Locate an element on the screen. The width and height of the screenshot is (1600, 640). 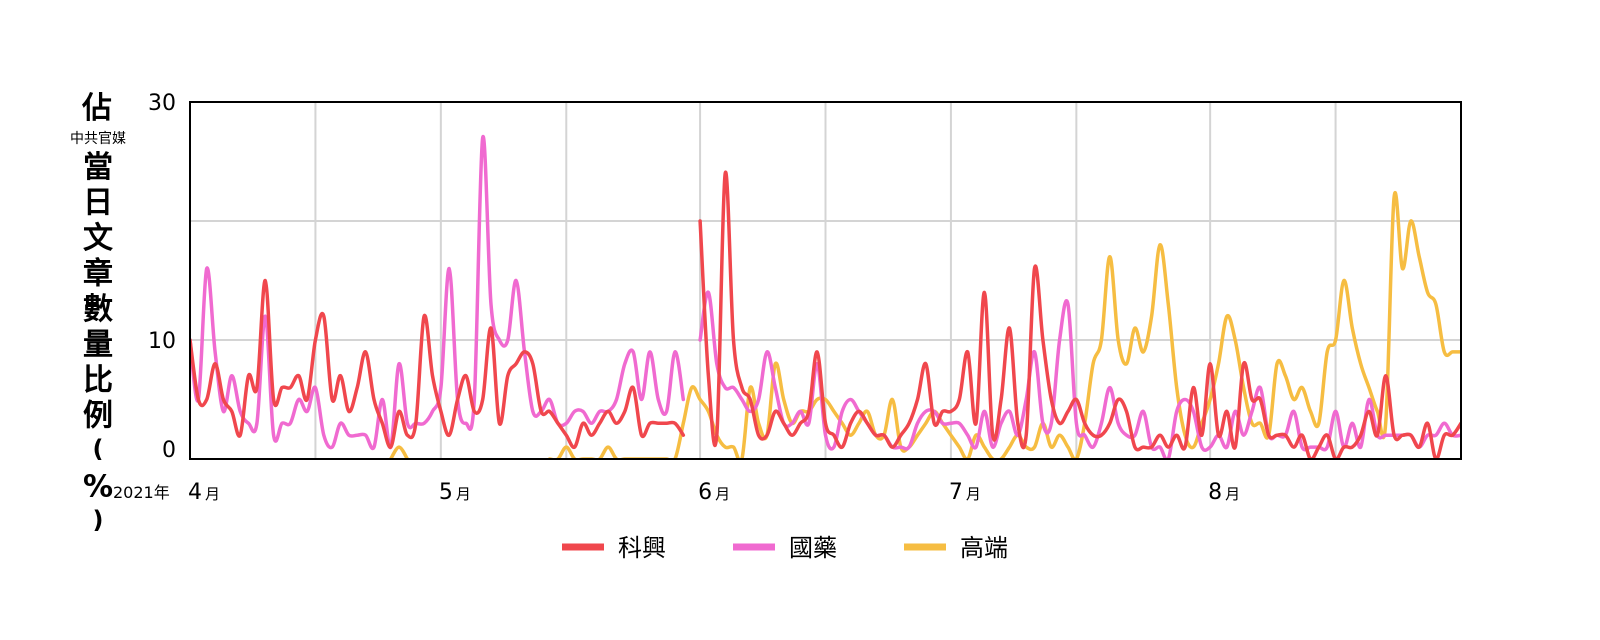
y-tick-label: 0 is located at coordinates (169, 450).